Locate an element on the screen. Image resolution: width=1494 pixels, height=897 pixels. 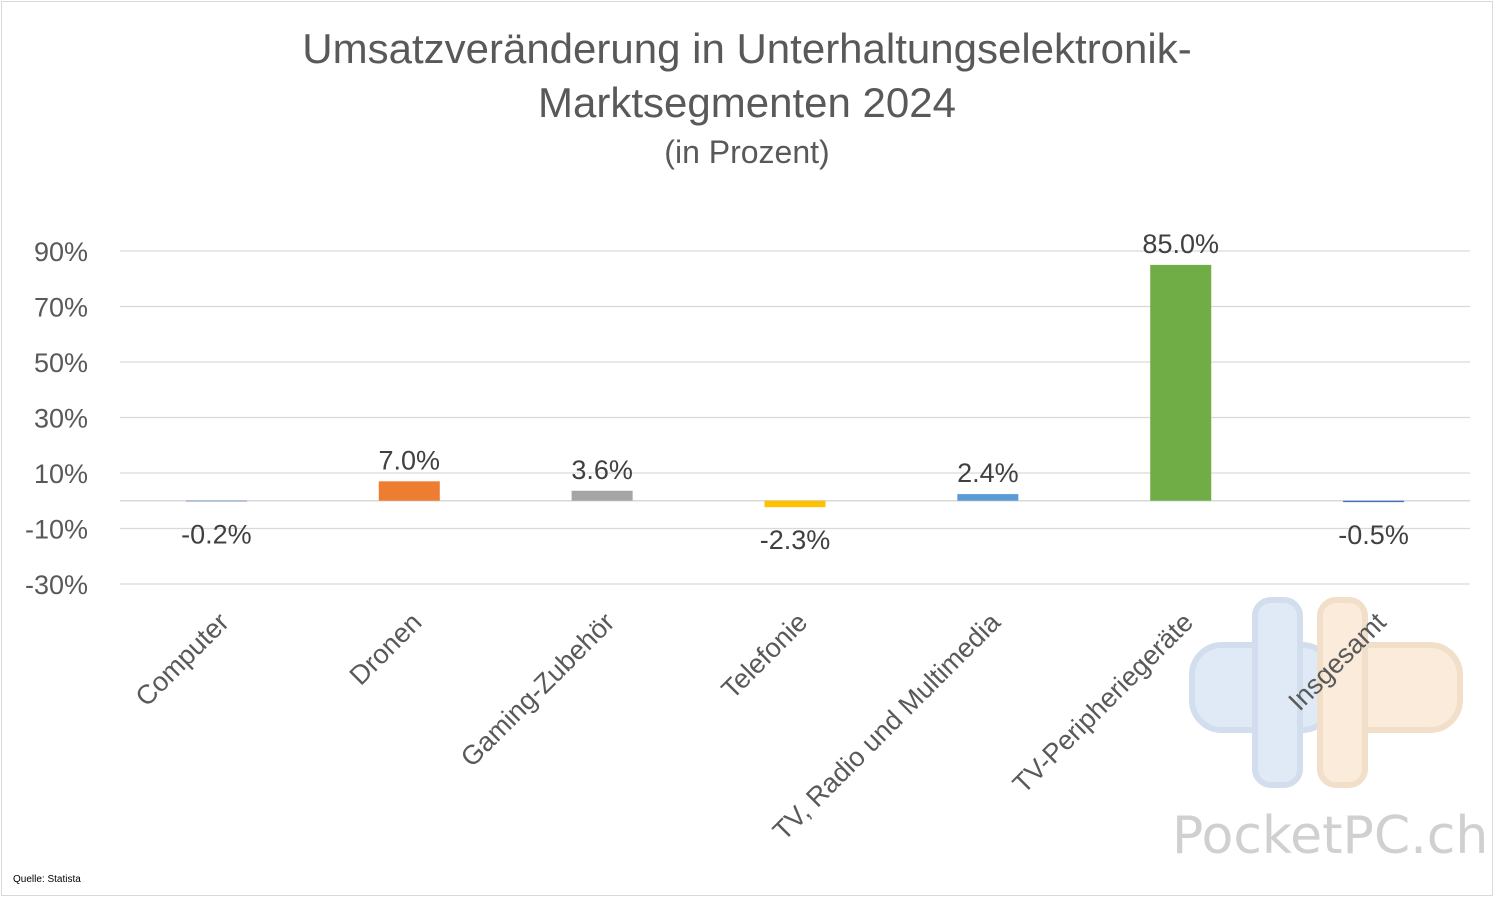
category-label: Insgesamt is located at coordinates (1338, 662).